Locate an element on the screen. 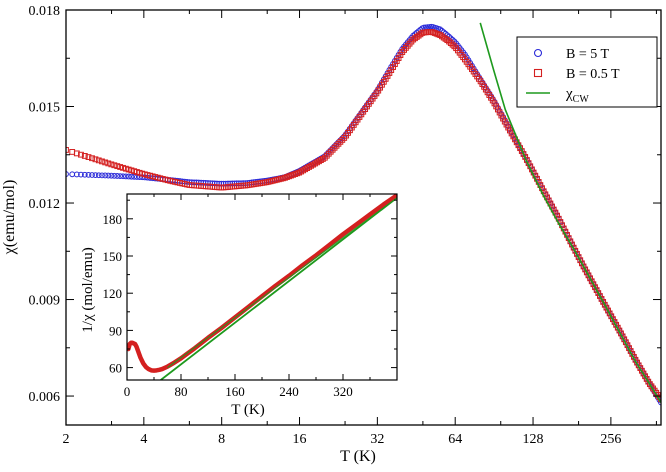 The width and height of the screenshot is (666, 472). legend: B = 5 T B = 0.5 T χCW is located at coordinates (587, 72).